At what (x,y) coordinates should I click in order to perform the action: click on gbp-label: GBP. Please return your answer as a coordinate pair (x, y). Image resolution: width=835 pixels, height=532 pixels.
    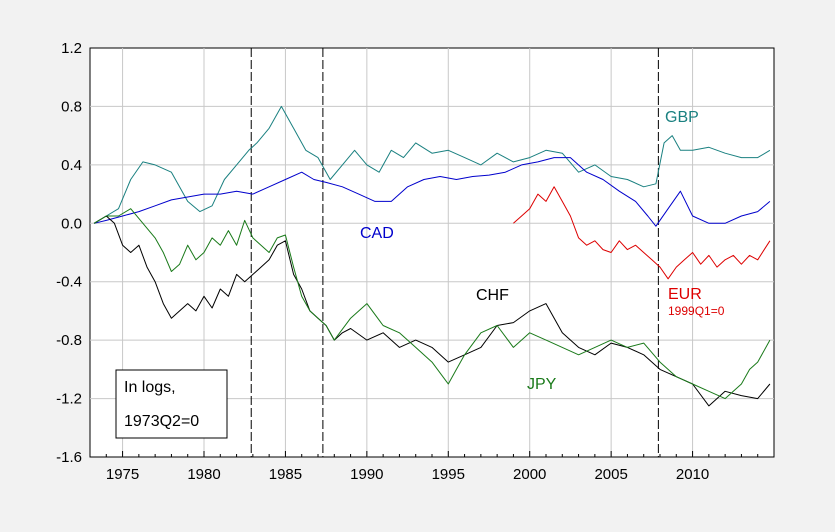
    Looking at the image, I should click on (682, 117).